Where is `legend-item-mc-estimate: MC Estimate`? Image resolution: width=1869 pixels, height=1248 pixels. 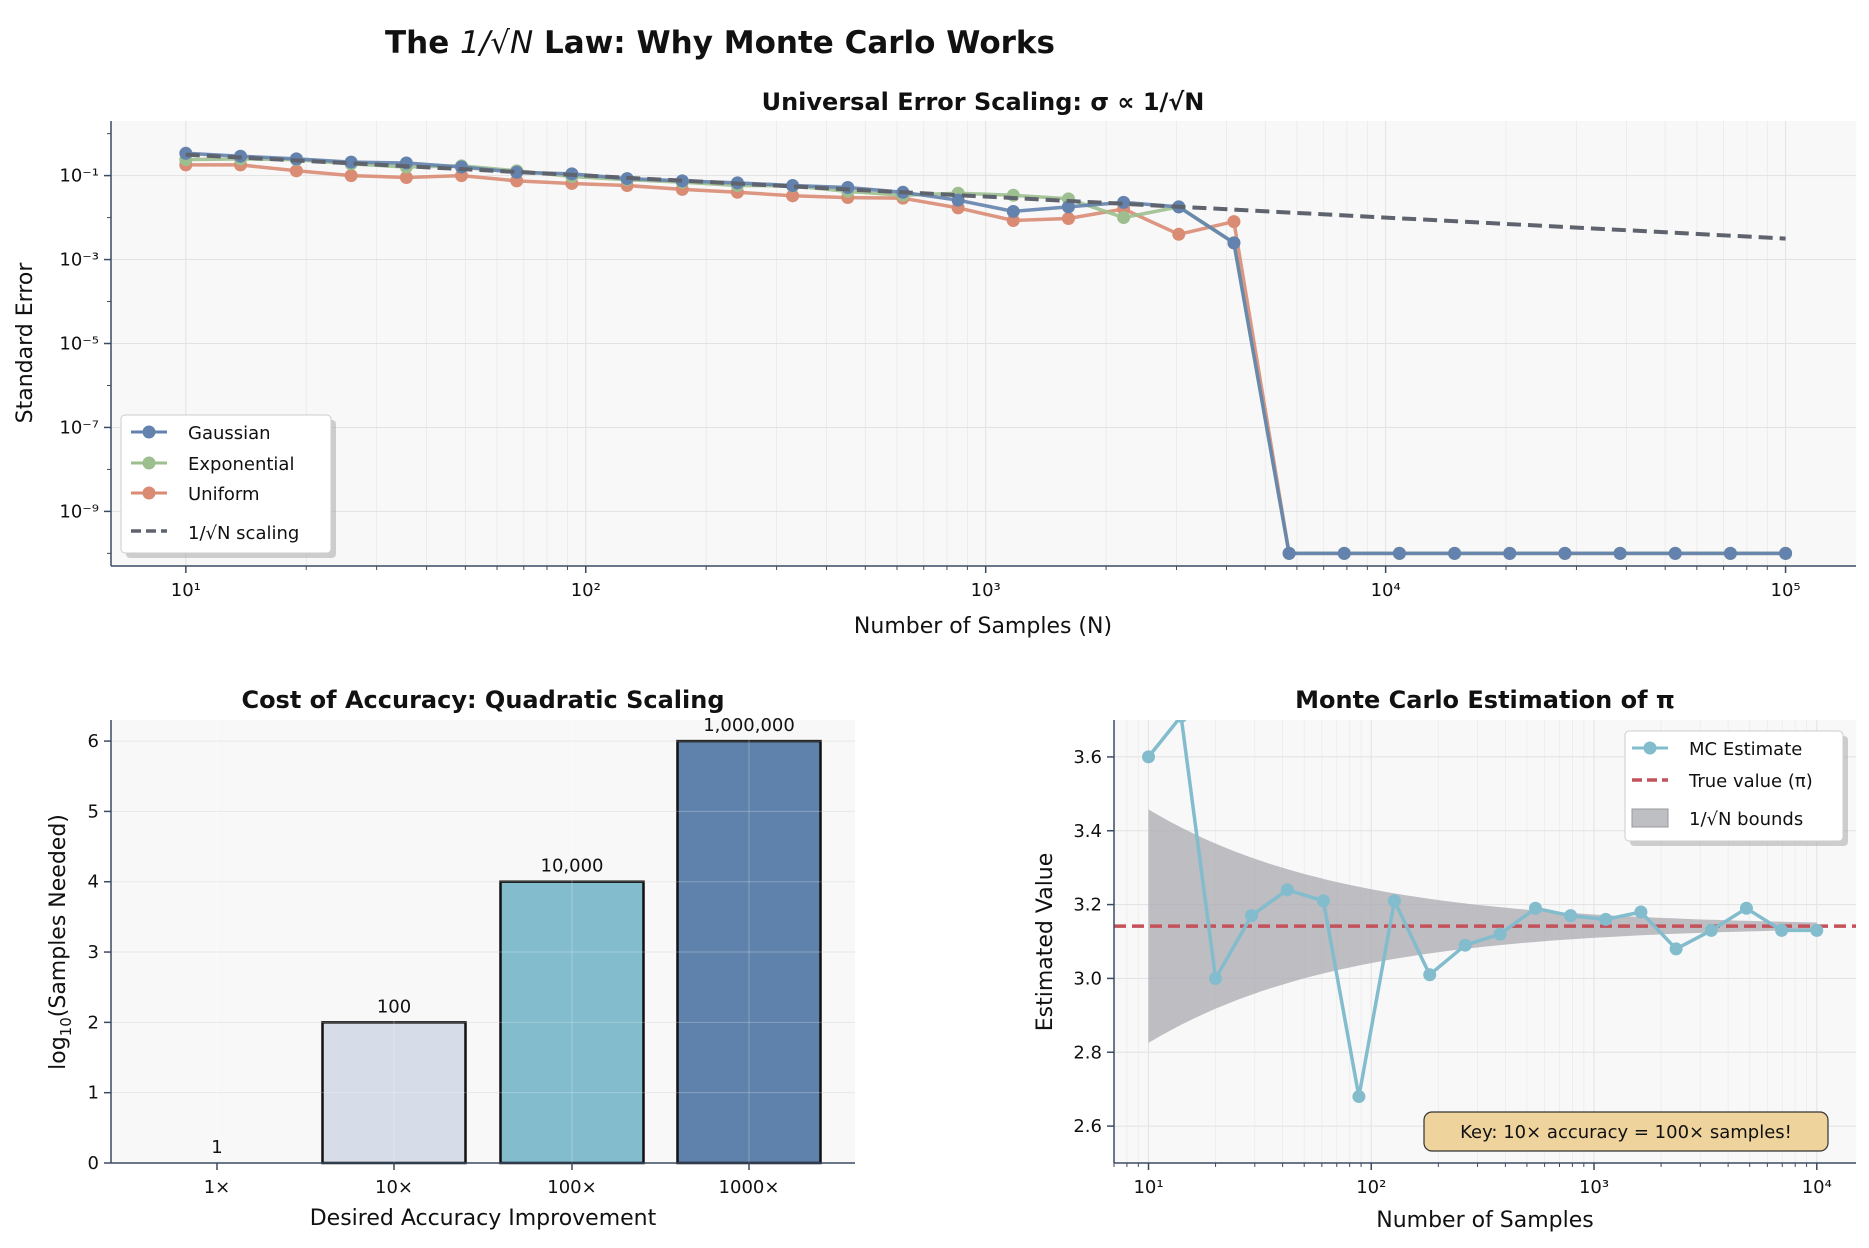 legend-item-mc-estimate: MC Estimate is located at coordinates (1717, 749).